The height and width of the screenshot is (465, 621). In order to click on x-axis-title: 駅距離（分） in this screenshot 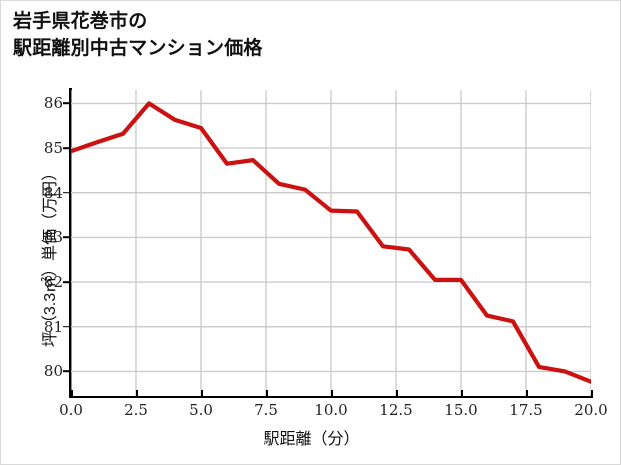, I will do `click(311, 439)`.